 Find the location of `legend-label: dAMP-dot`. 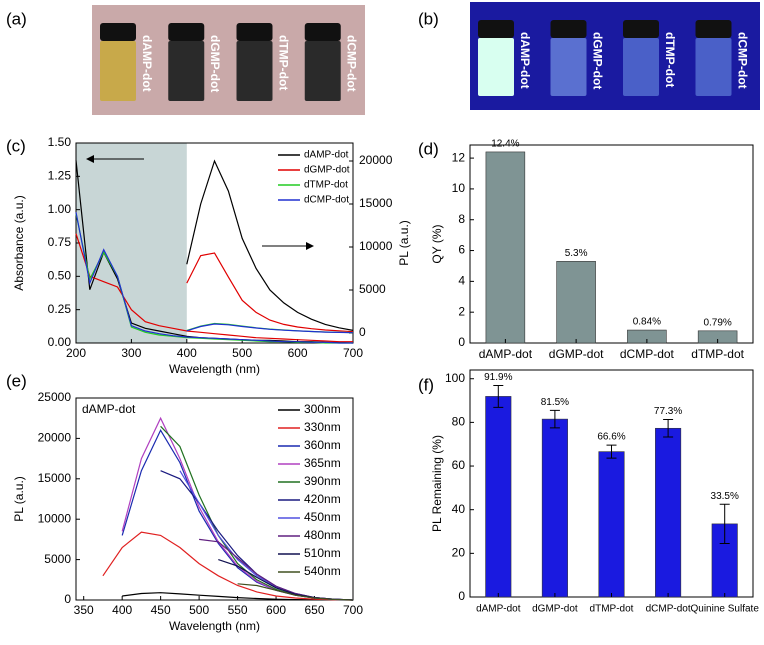

legend-label: dAMP-dot is located at coordinates (326, 155).